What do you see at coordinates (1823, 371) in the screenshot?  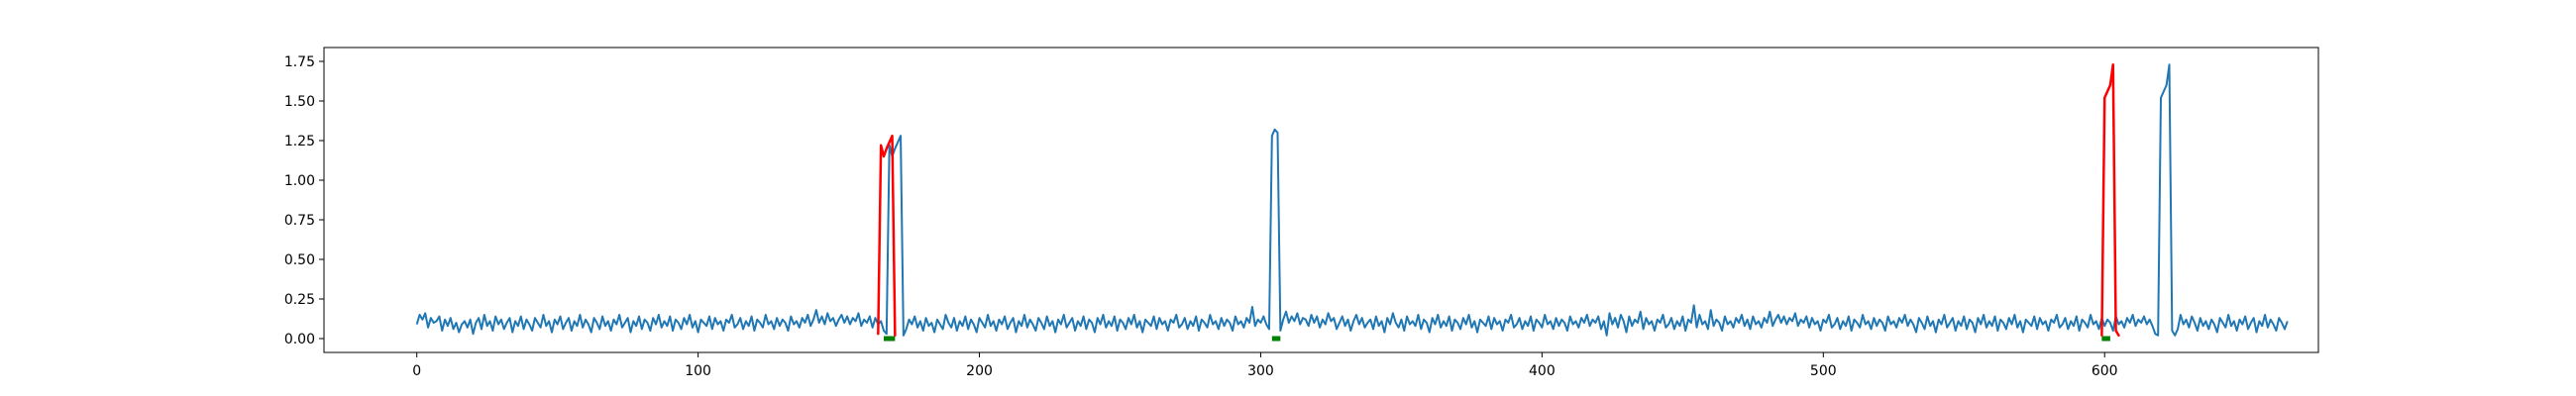 I see `x-tick-label: 500` at bounding box center [1823, 371].